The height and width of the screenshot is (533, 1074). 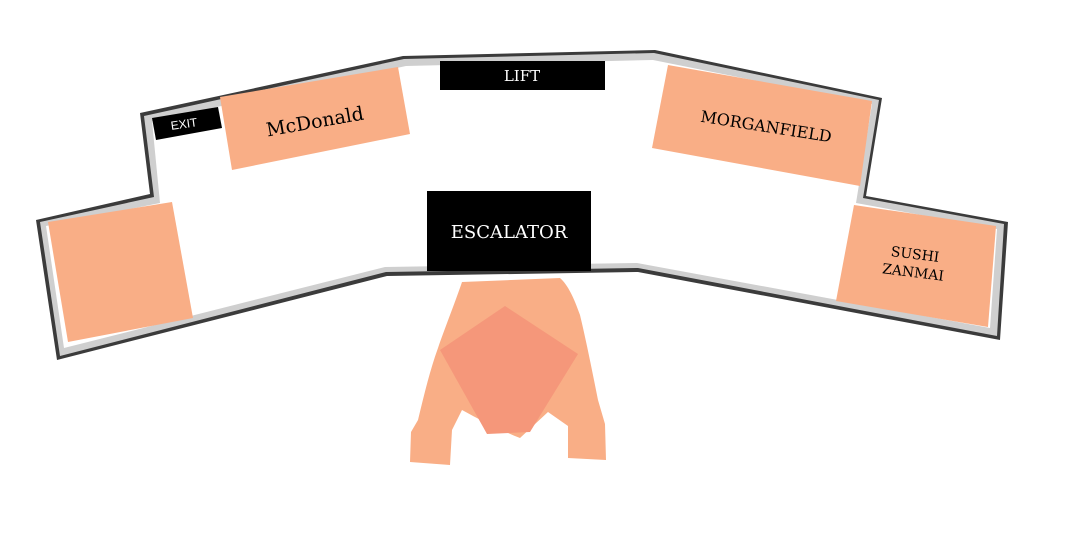 I want to click on shop-mcdonald, so click(x=315, y=118).